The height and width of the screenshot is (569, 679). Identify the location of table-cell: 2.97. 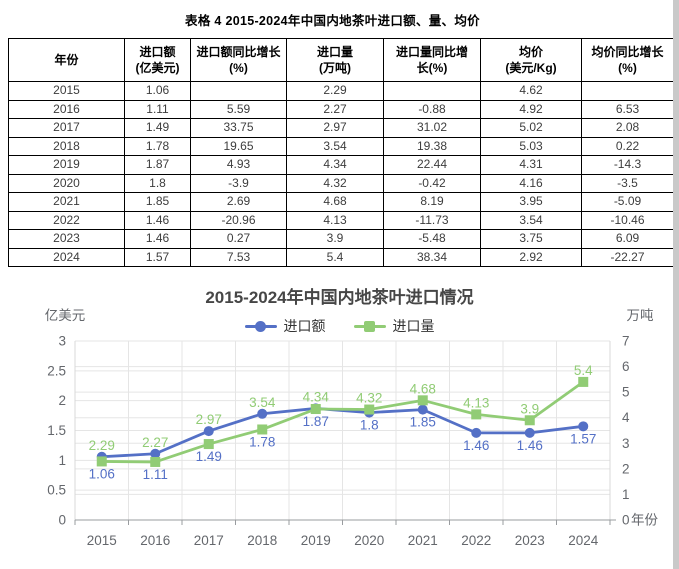
(335, 128).